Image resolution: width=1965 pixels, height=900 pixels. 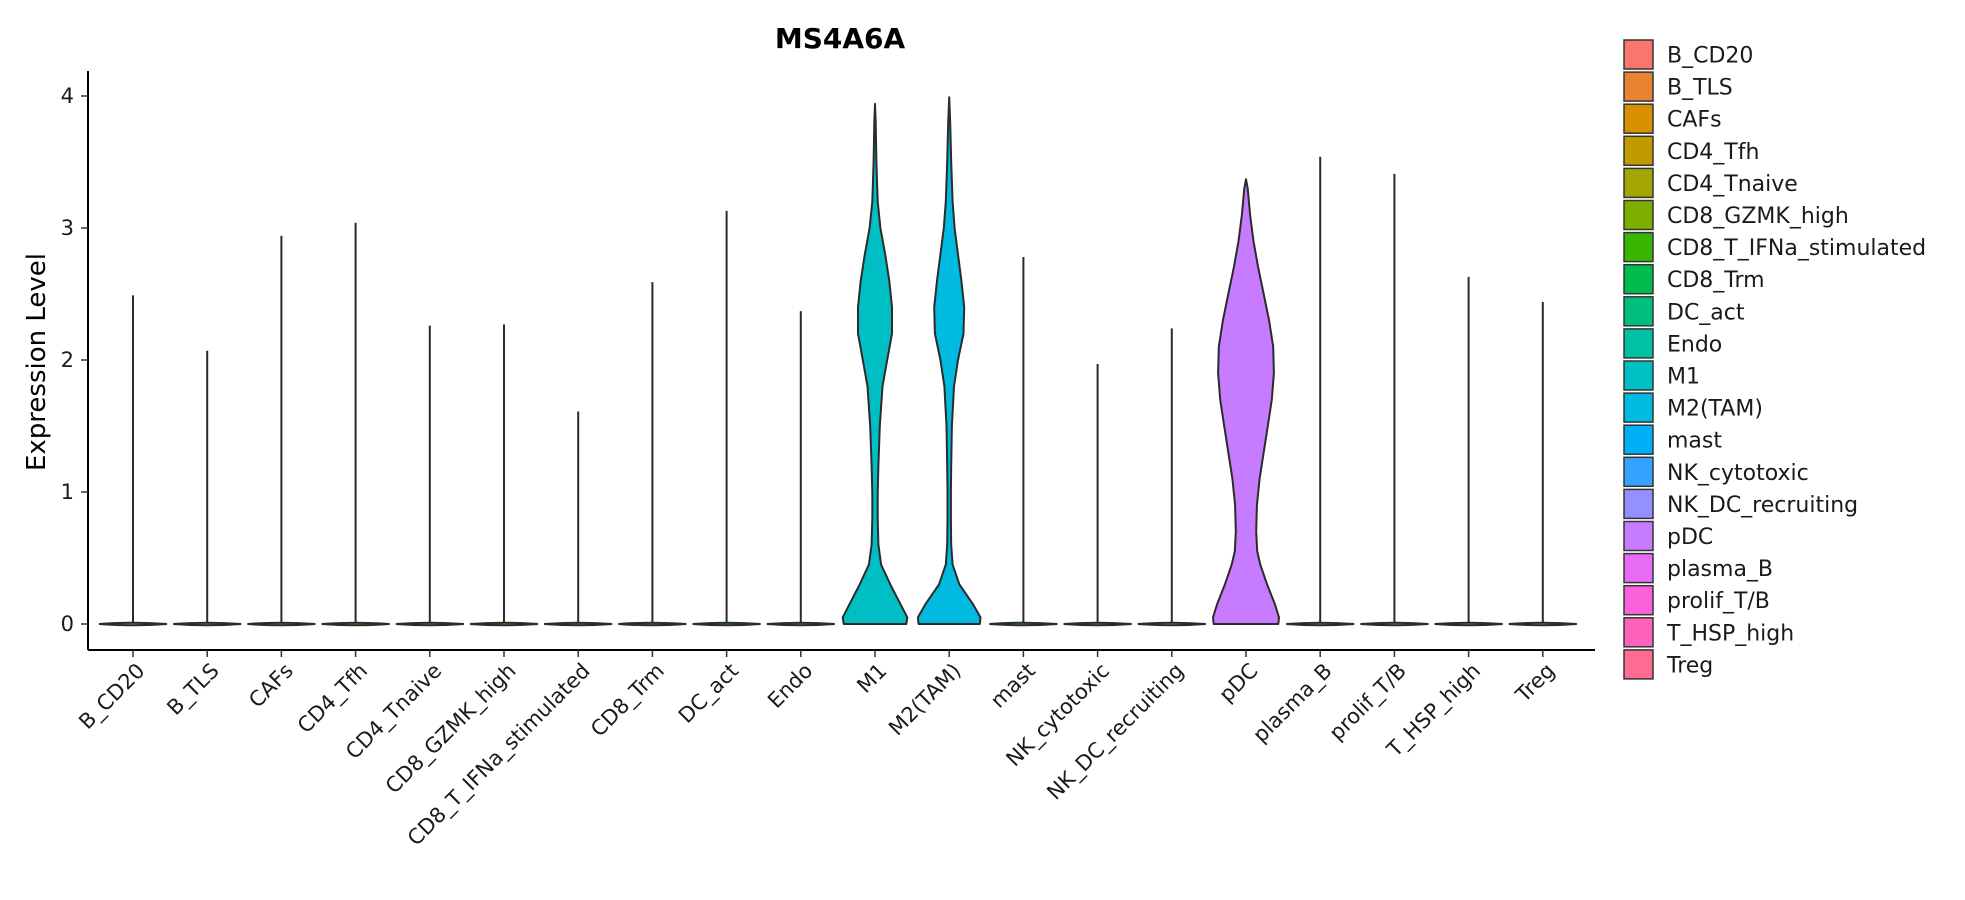 I want to click on y-tick-label: 0, so click(x=67, y=624).